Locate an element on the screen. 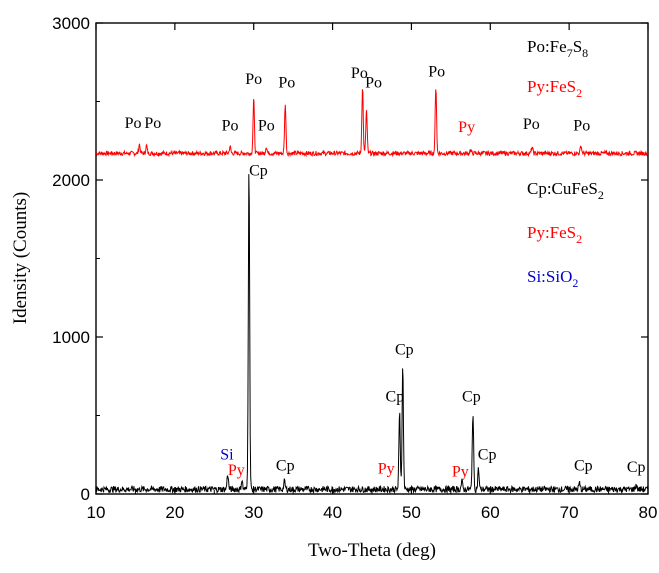 The image size is (659, 573). legend-entry: Si:SiO2 is located at coordinates (552, 278).